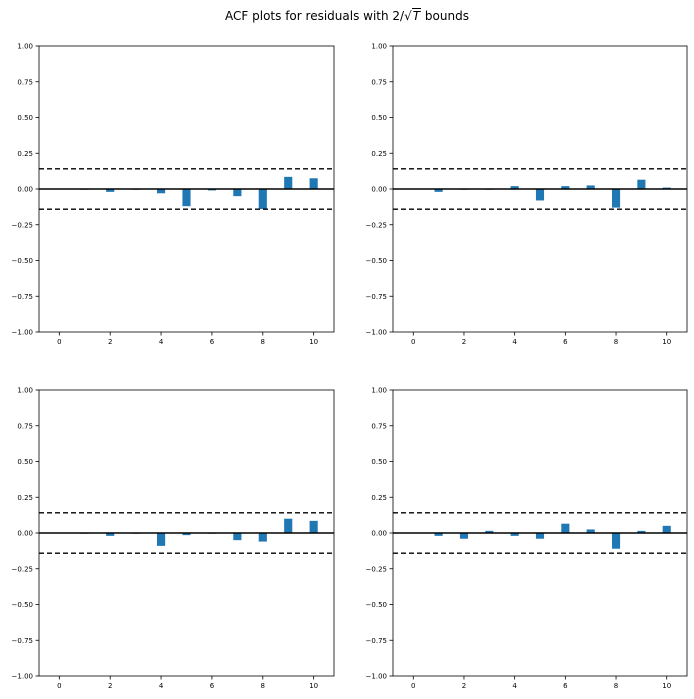 Image resolution: width=694 pixels, height=699 pixels. Describe the element at coordinates (315, 16) in the screenshot. I see `title-prefix: ACF plots for residuals with 2/` at that location.